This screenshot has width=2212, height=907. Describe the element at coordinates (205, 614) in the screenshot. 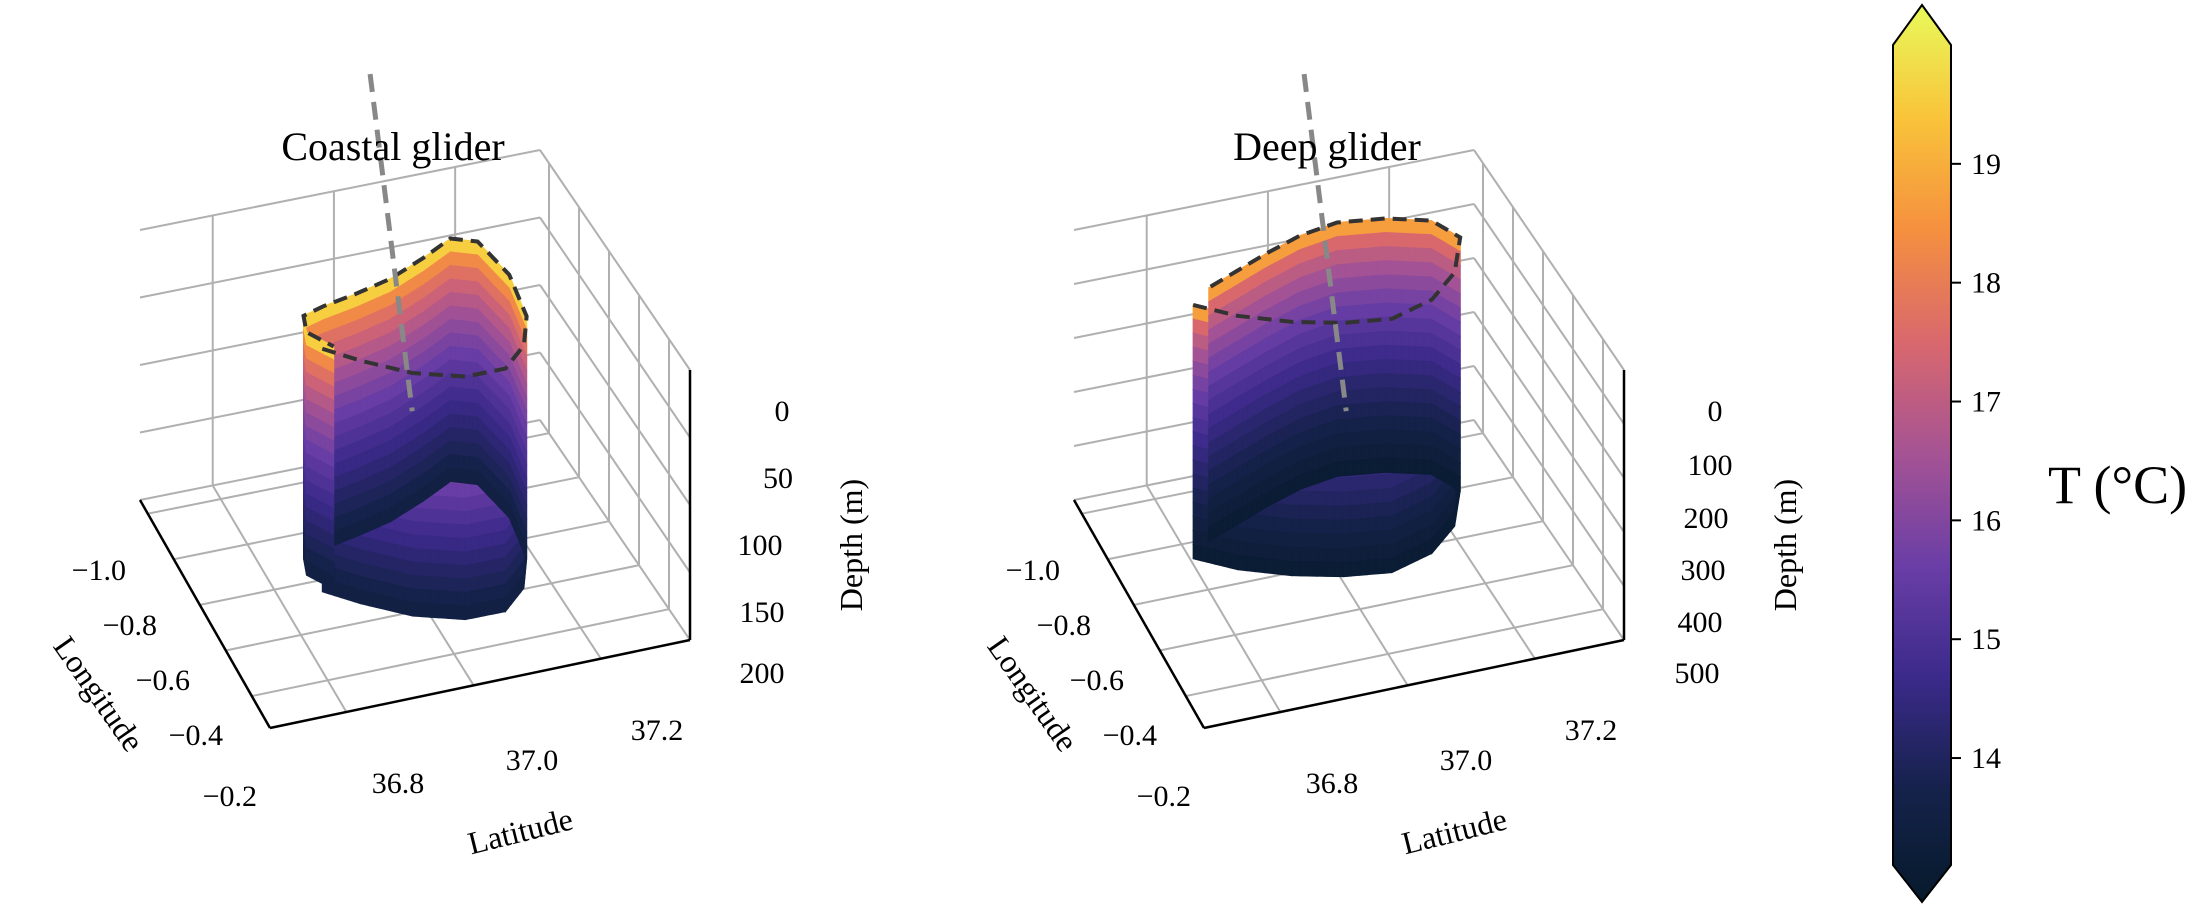

I see `y-axis-line` at that location.